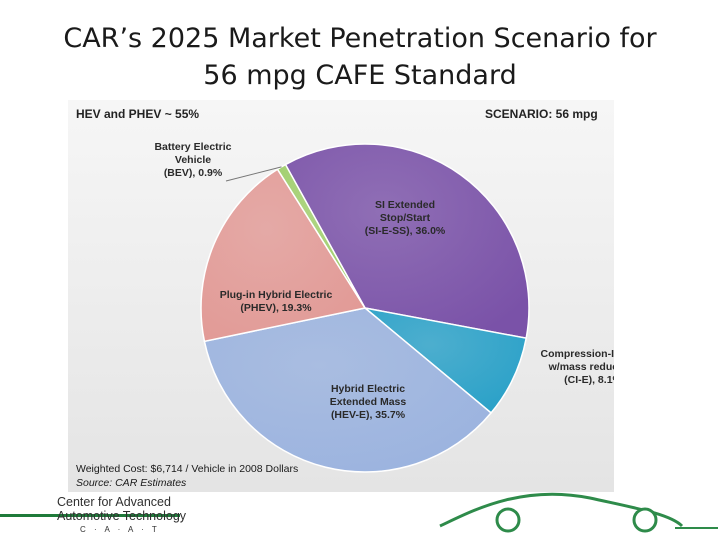 The image size is (720, 540). Describe the element at coordinates (276, 301) in the screenshot. I see `slice-label-4: Plug-in Hybrid Electric (PHEV), 19.3%` at that location.